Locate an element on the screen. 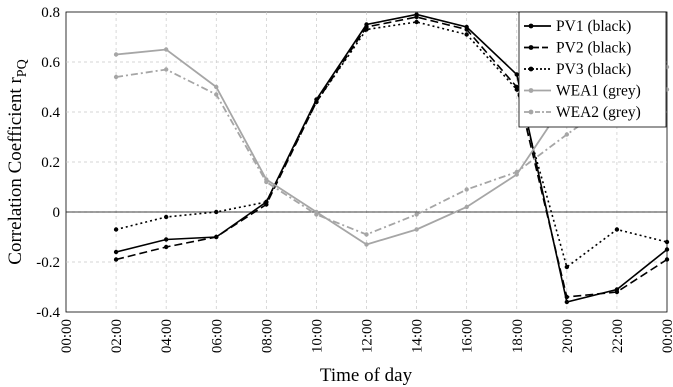 The height and width of the screenshot is (387, 673). y-tick-label: 0.8 is located at coordinates (50, 13).